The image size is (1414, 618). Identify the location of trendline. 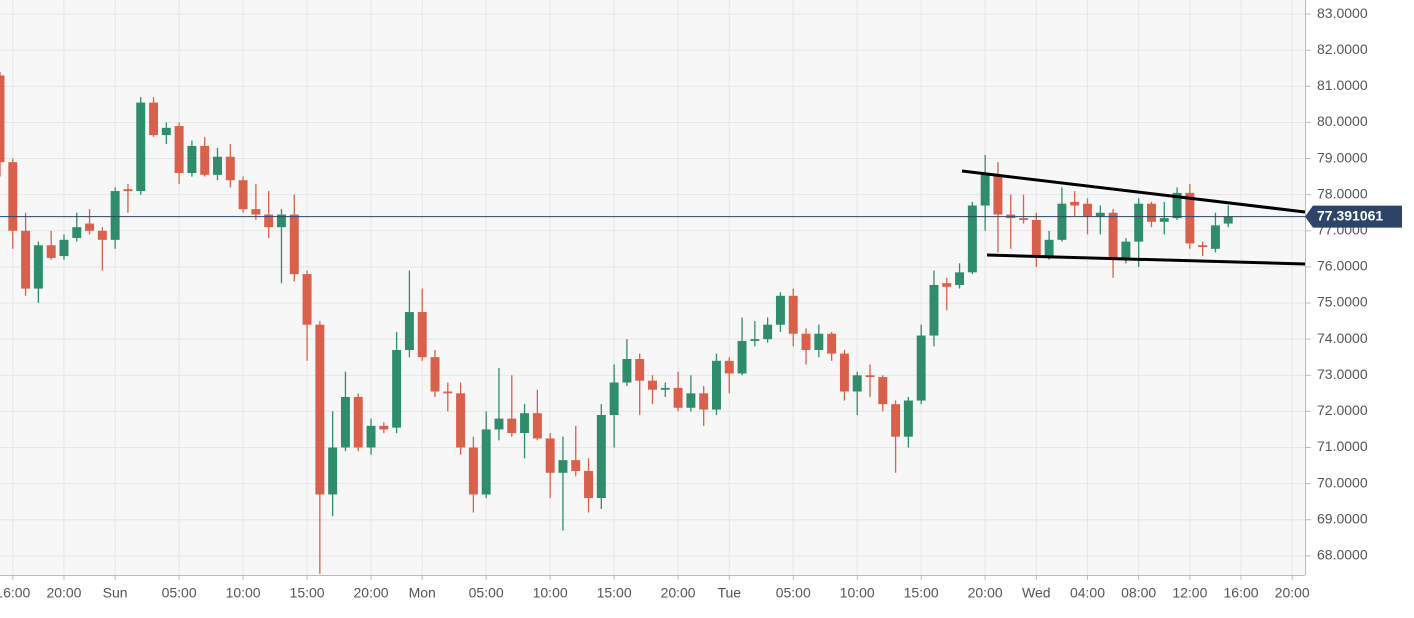
(1133, 191).